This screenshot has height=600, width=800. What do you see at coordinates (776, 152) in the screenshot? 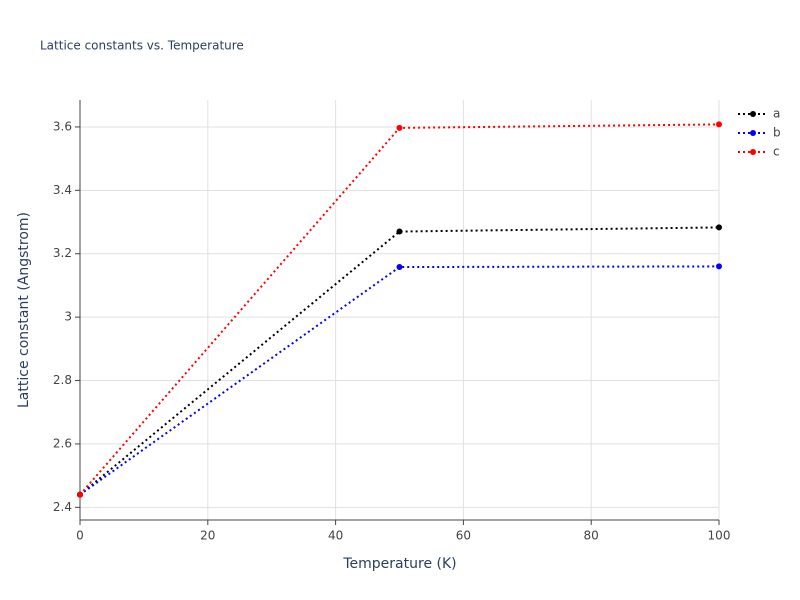
I see `legend-label: c` at bounding box center [776, 152].